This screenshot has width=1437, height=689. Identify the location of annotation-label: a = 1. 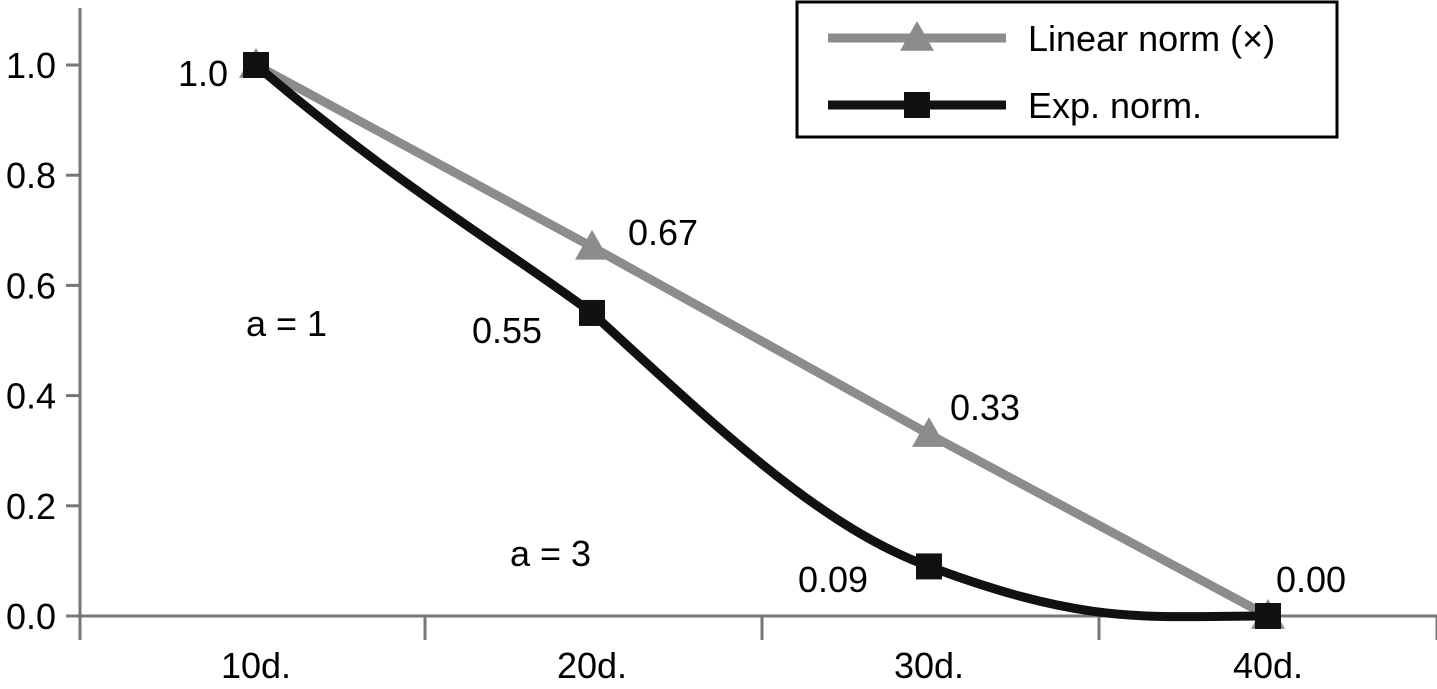
(286, 323).